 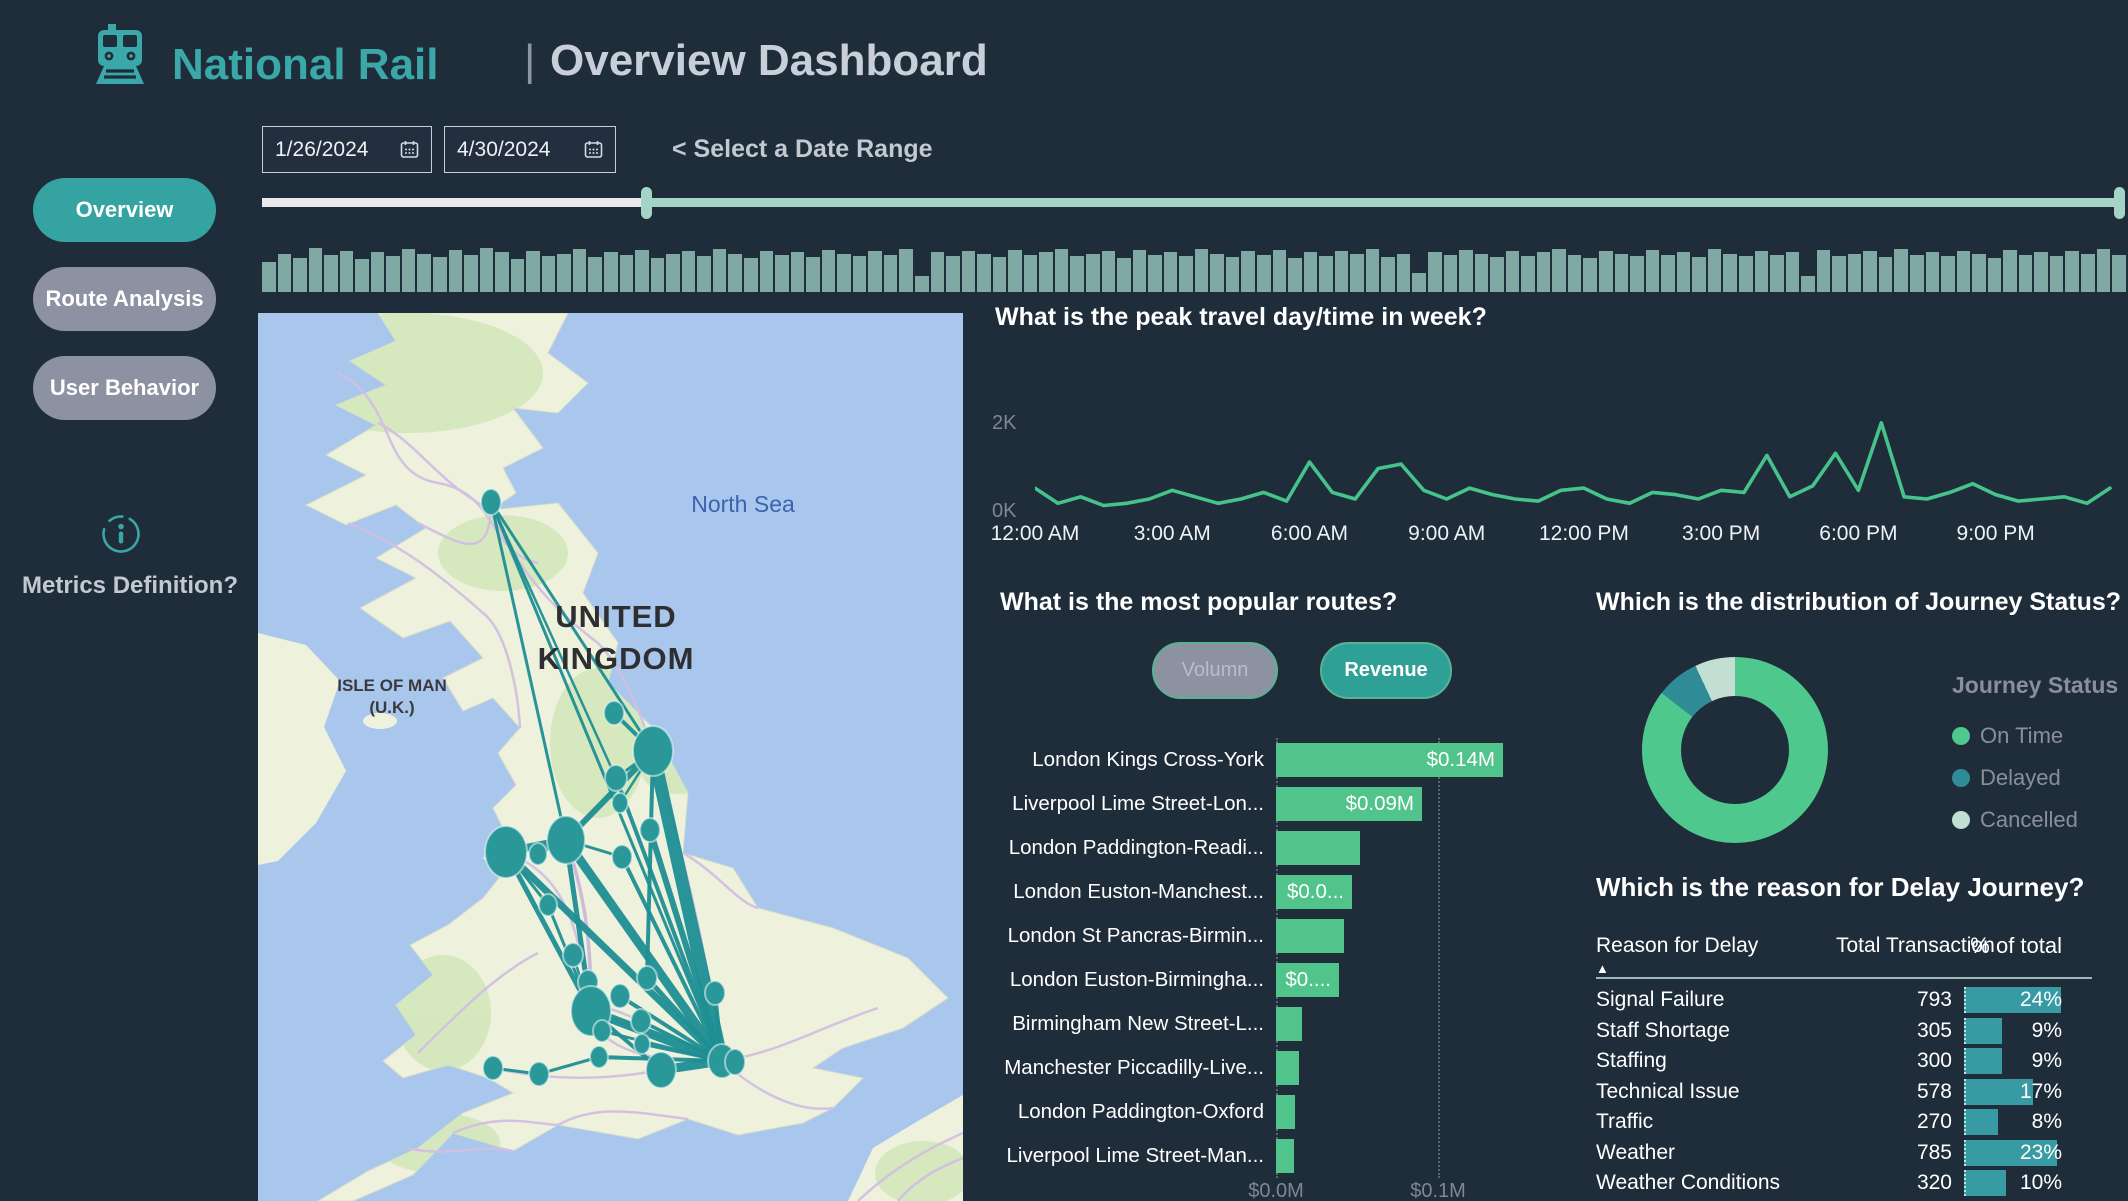 What do you see at coordinates (735, 1062) in the screenshot?
I see `station-node-london2` at bounding box center [735, 1062].